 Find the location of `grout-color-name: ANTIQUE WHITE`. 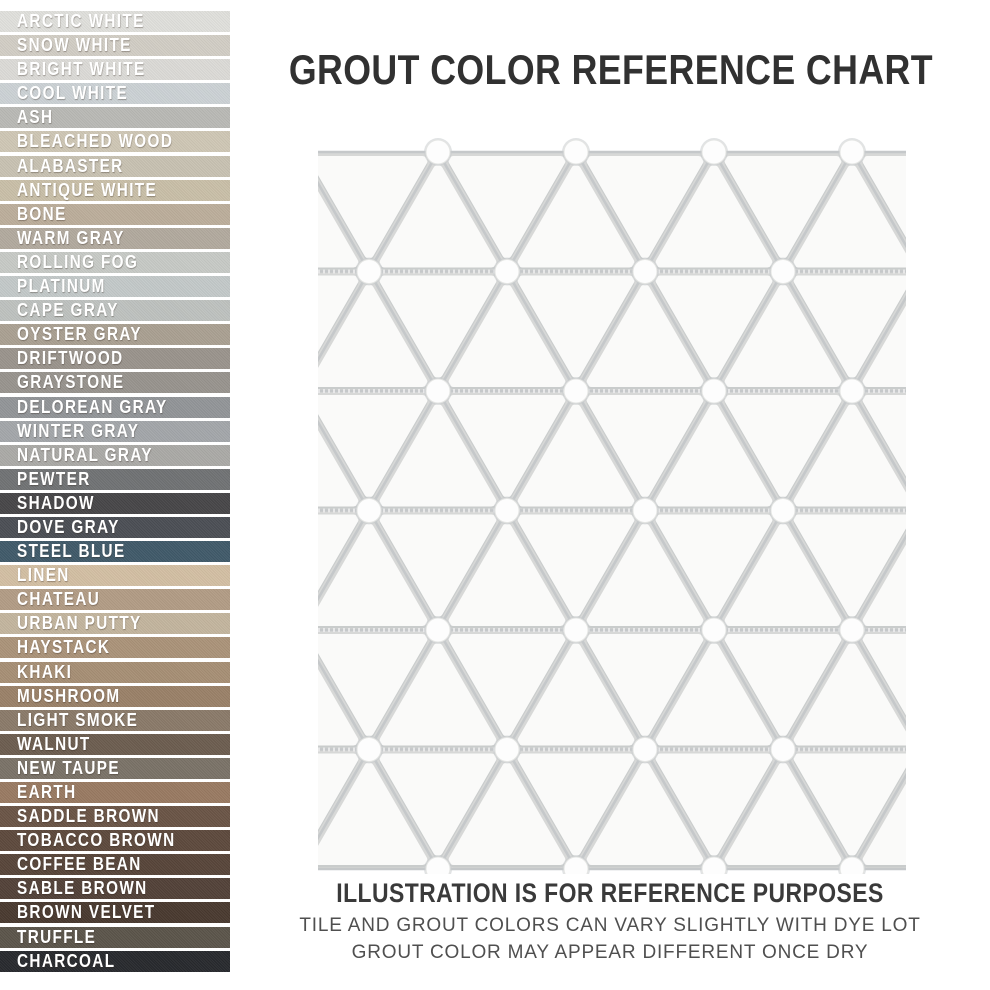

grout-color-name: ANTIQUE WHITE is located at coordinates (87, 189).